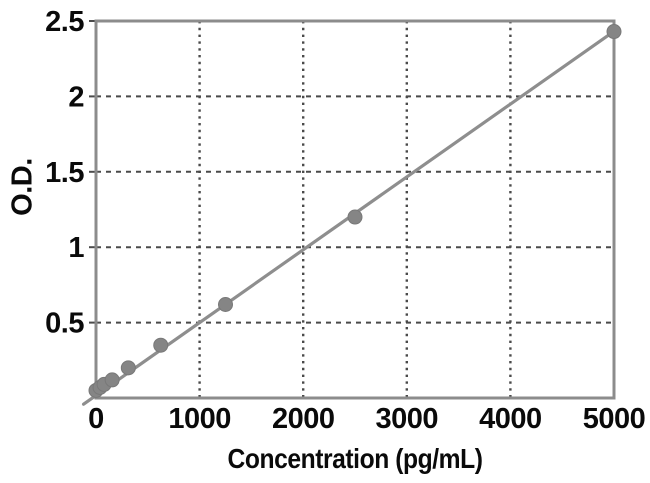 The width and height of the screenshot is (650, 483). I want to click on x-axis-title: Concentration (pg/mL), so click(355, 458).